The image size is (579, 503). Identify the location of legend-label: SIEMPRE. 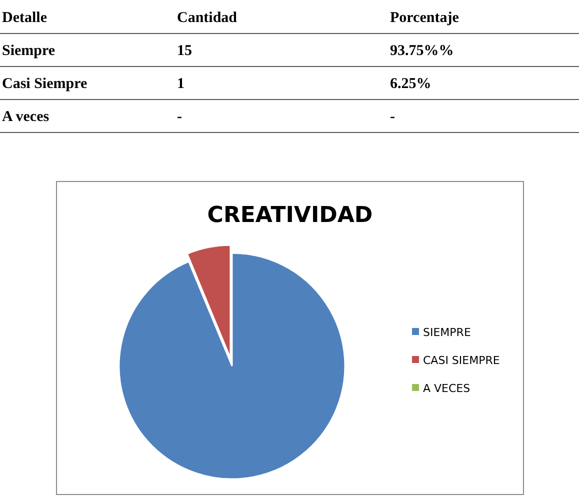
(447, 332).